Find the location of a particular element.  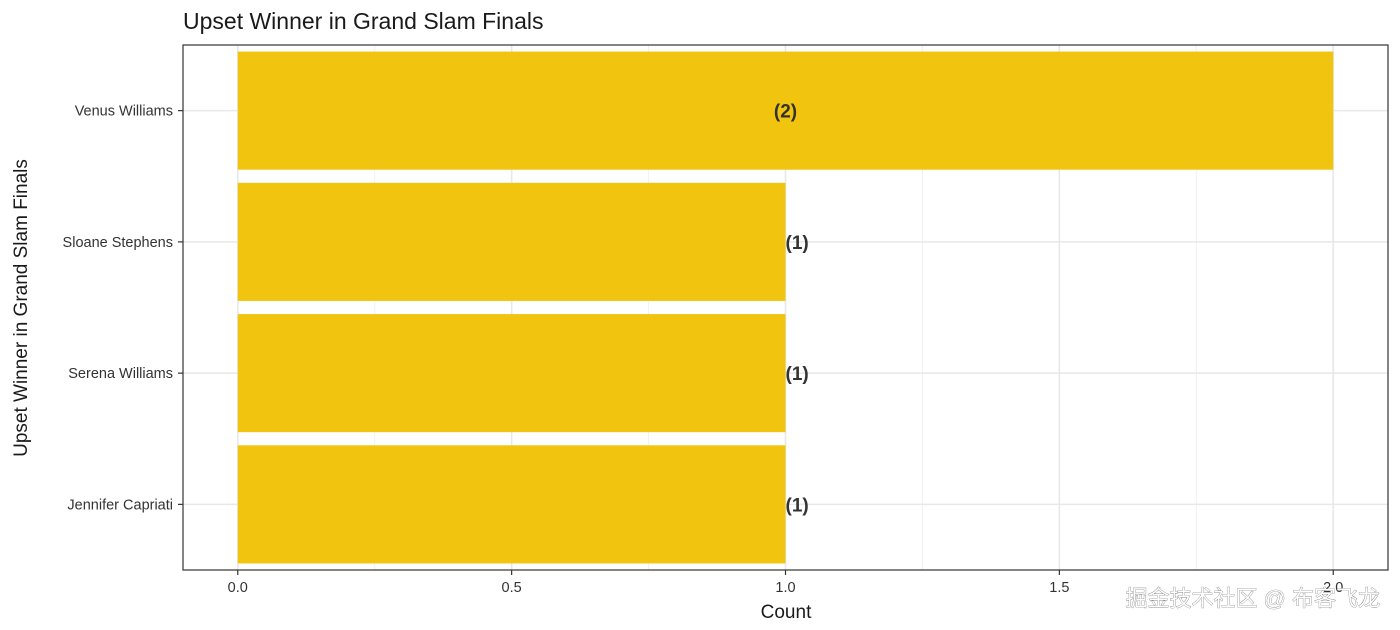

y-tick-label: Jennifer Capriati is located at coordinates (120, 505).